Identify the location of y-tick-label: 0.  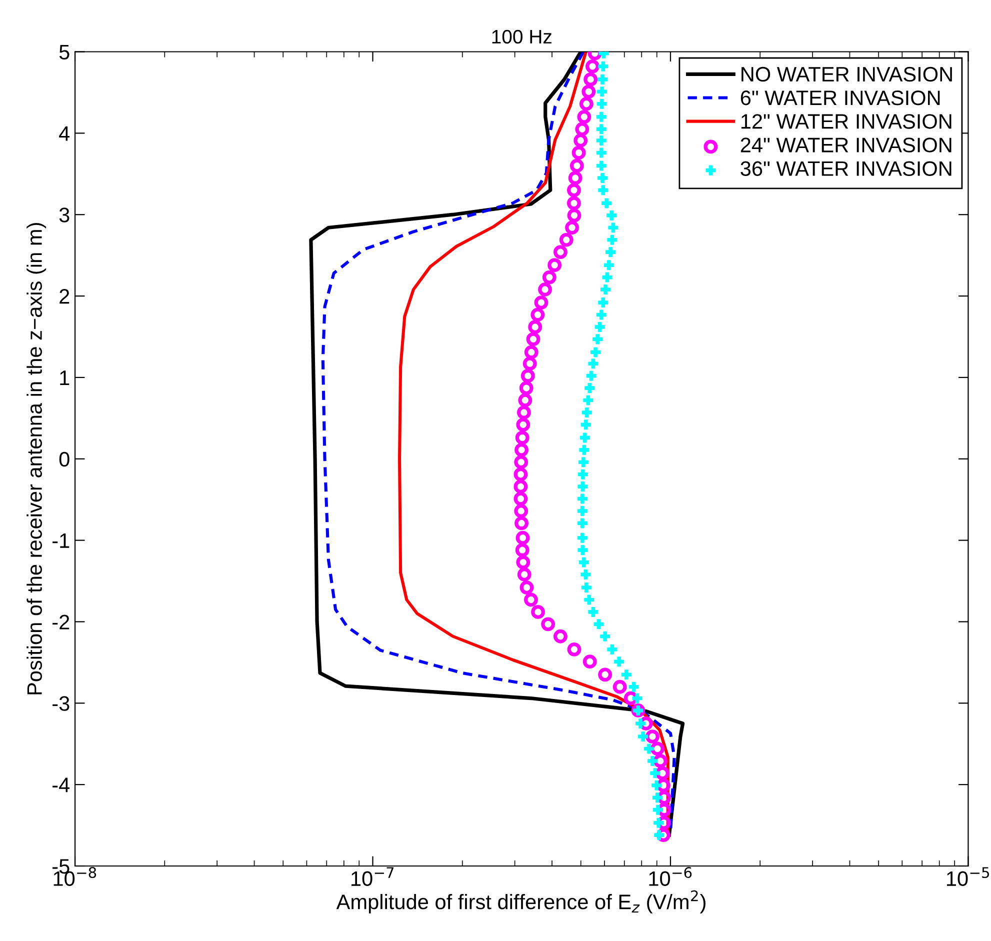
(64, 459).